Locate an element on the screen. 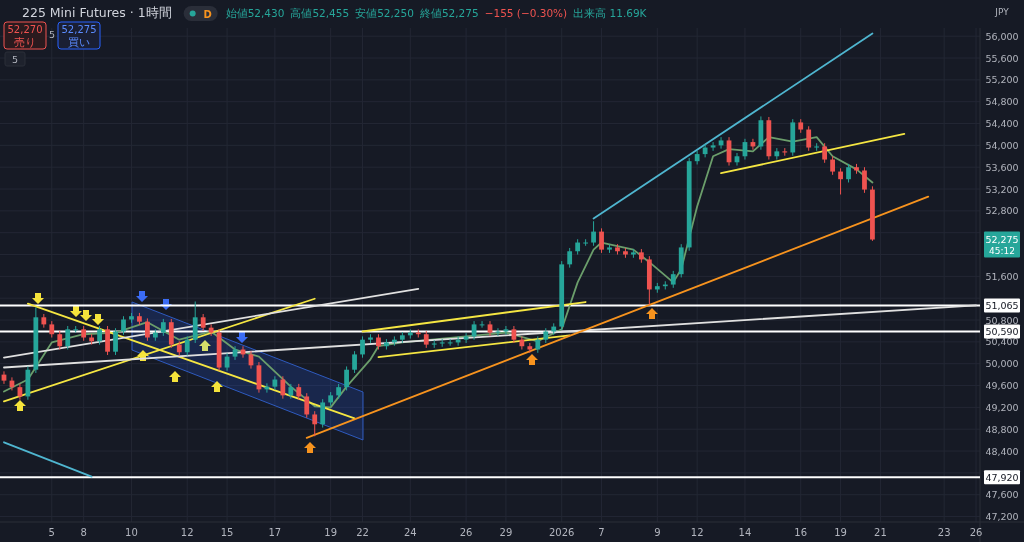 The width and height of the screenshot is (1024, 542). annotation: 買い is located at coordinates (79, 42).